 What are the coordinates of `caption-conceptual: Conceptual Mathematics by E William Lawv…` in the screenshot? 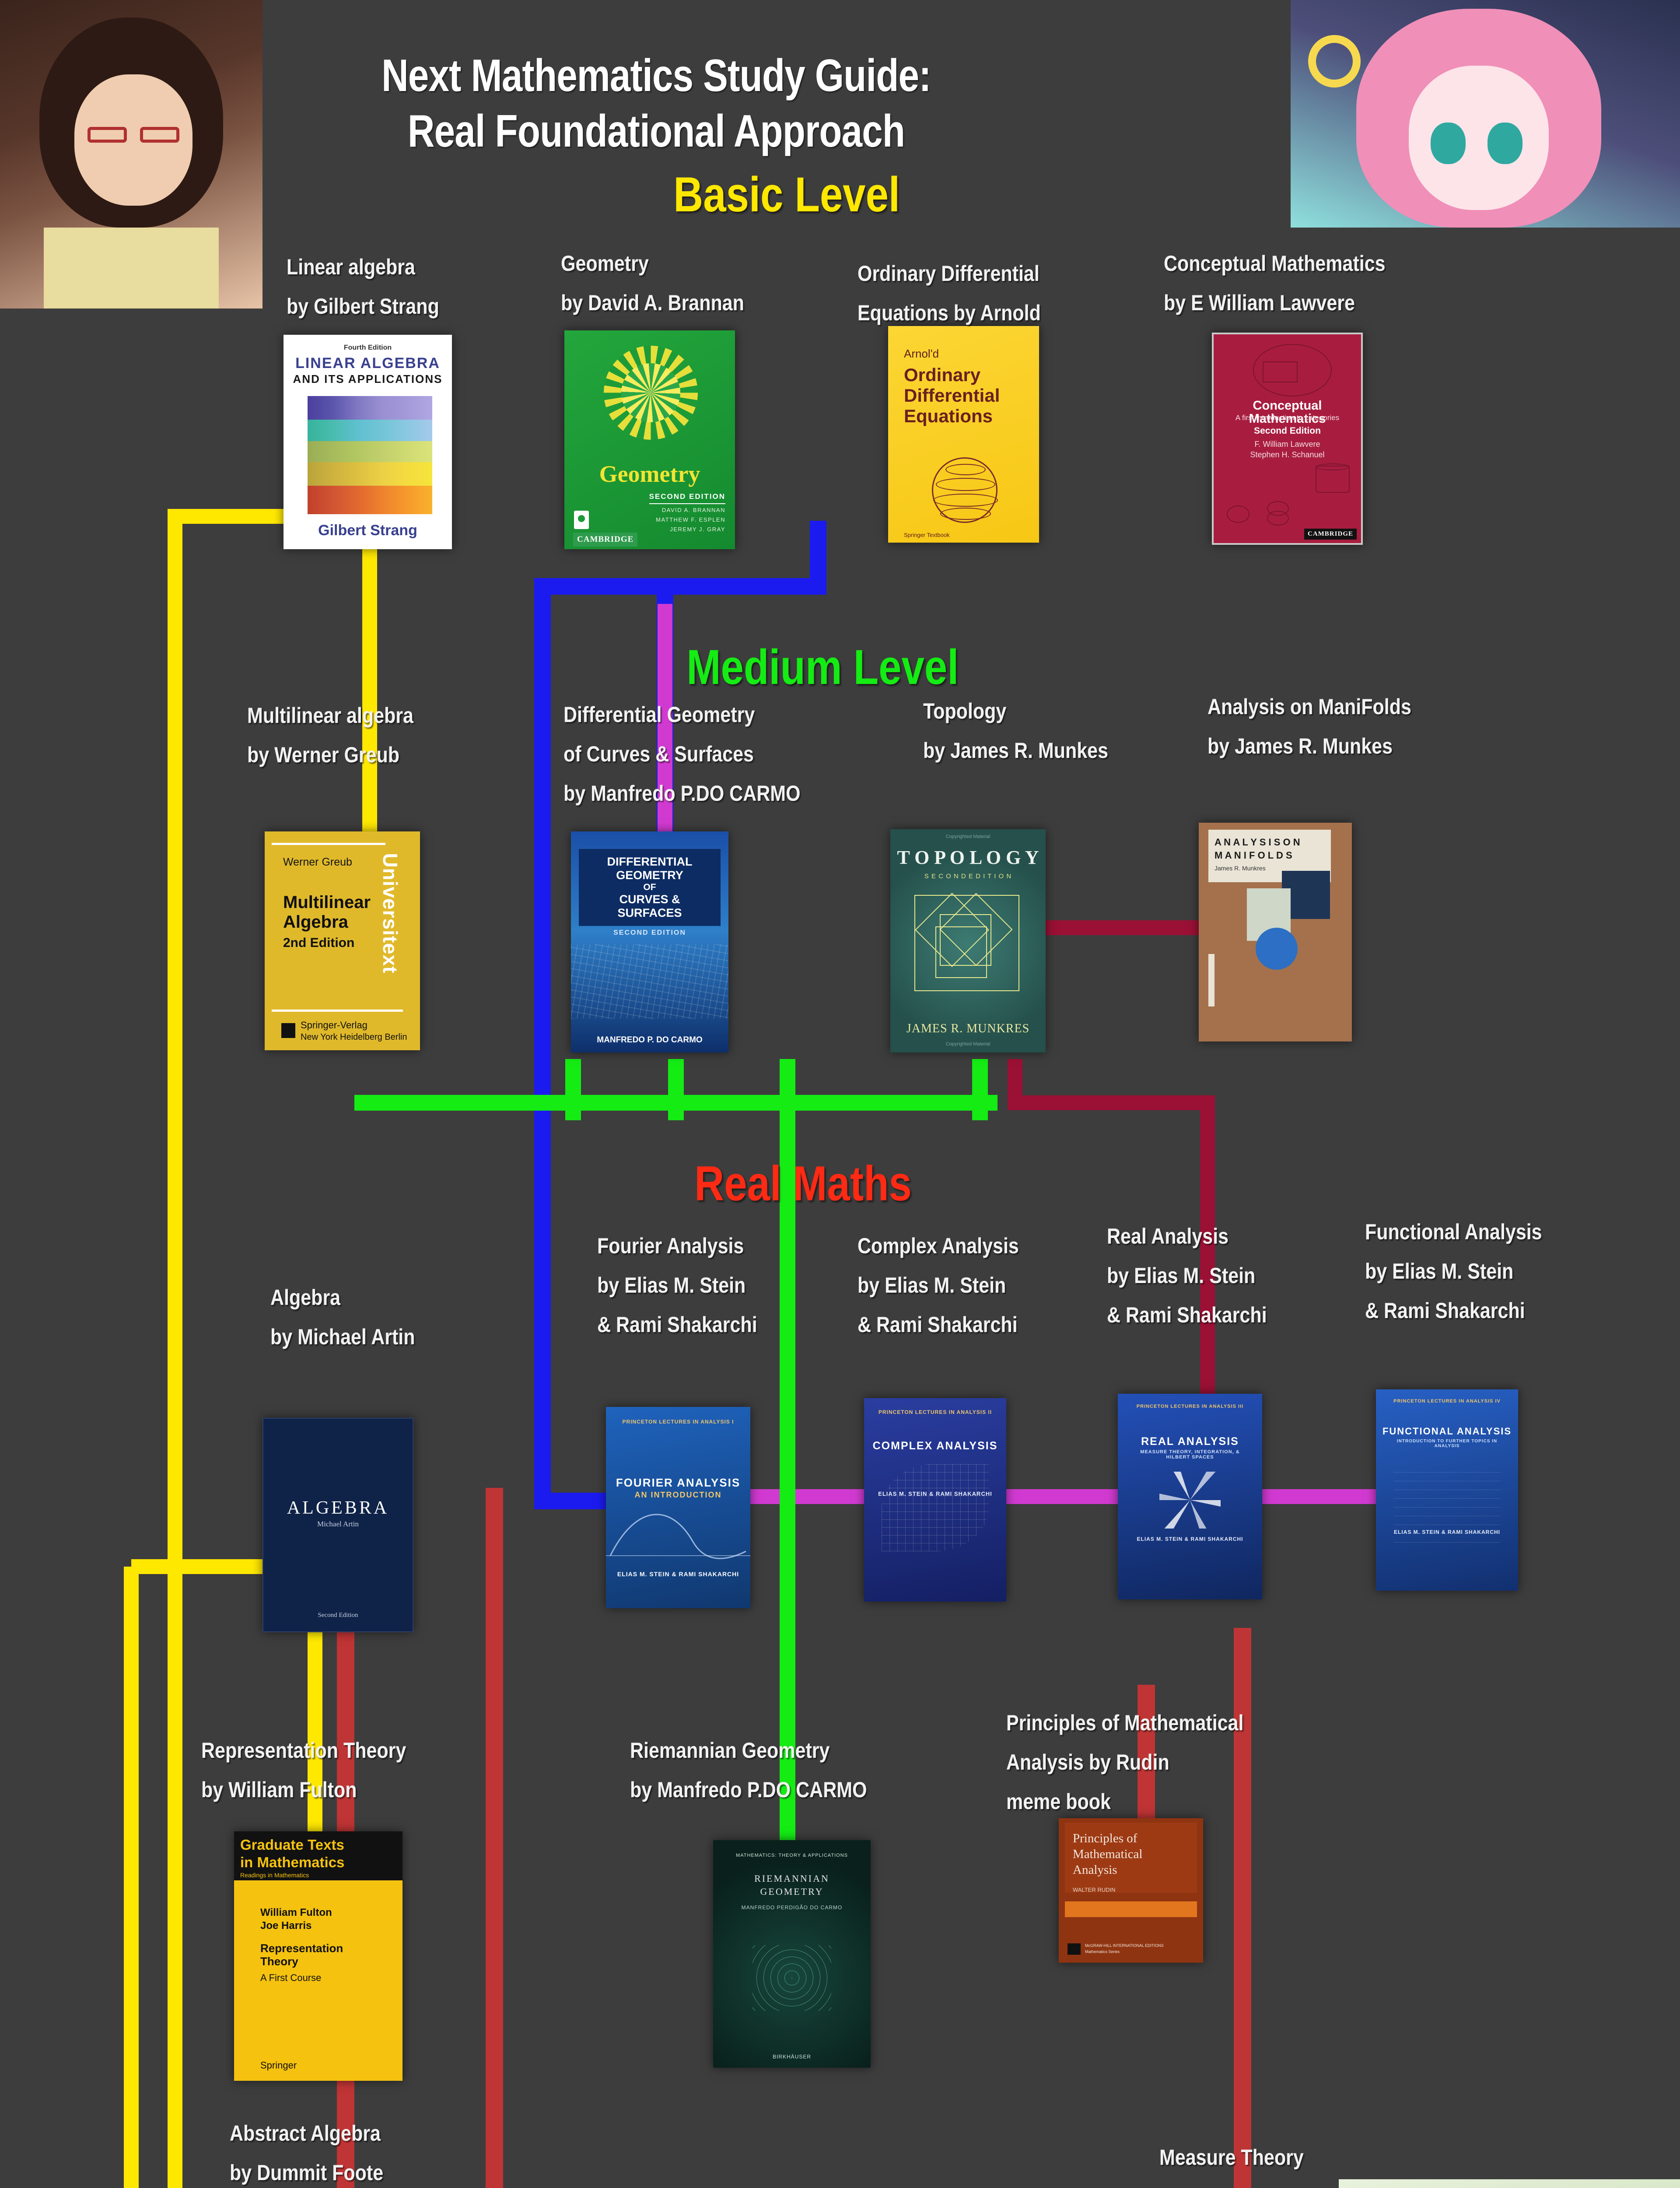 It's located at (1275, 291).